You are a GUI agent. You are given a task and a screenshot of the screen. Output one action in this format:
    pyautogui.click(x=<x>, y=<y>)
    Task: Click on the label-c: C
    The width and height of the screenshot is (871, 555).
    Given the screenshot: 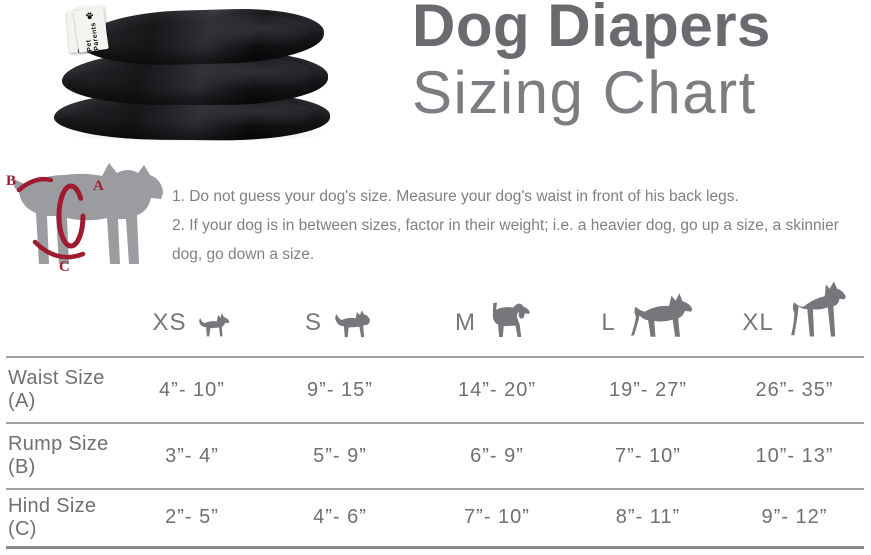 What is the action you would take?
    pyautogui.click(x=64, y=265)
    